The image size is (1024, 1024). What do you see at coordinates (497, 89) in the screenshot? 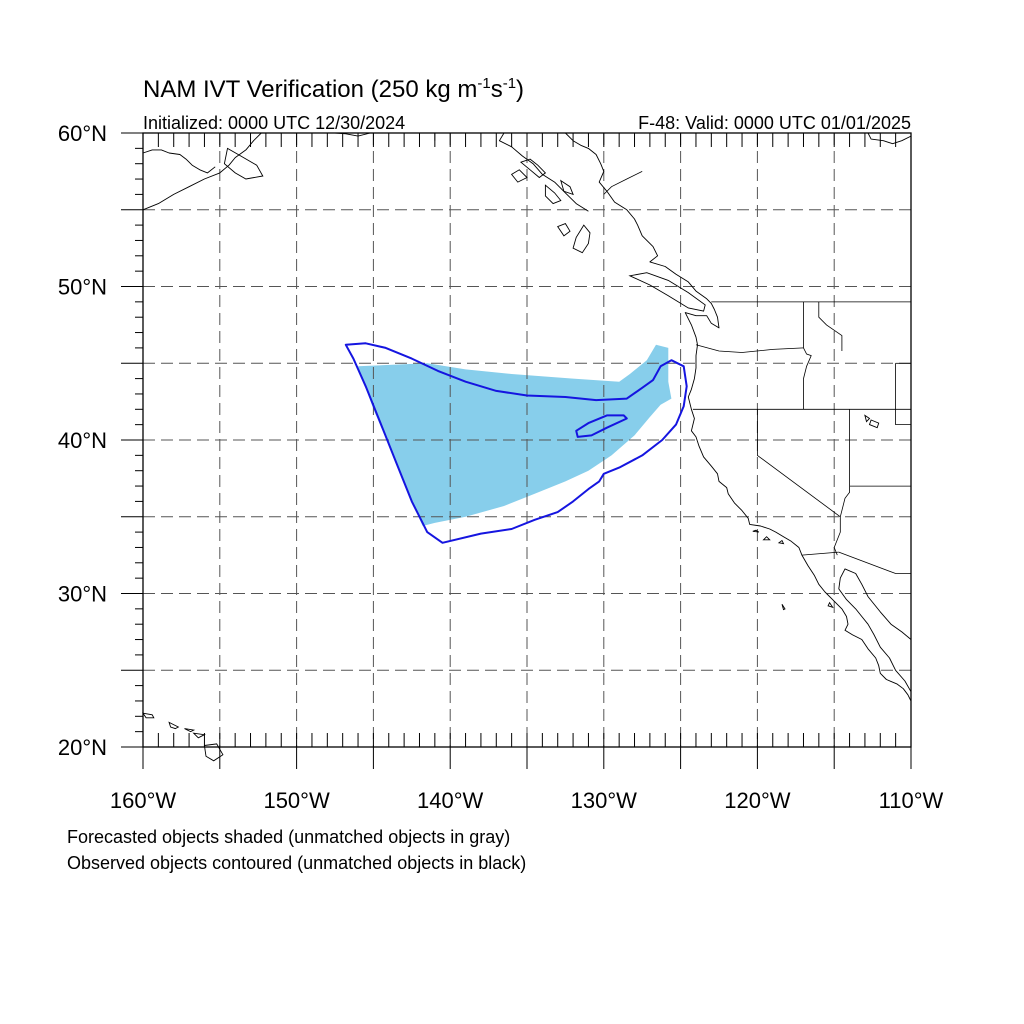
I see `title-mid: s` at bounding box center [497, 89].